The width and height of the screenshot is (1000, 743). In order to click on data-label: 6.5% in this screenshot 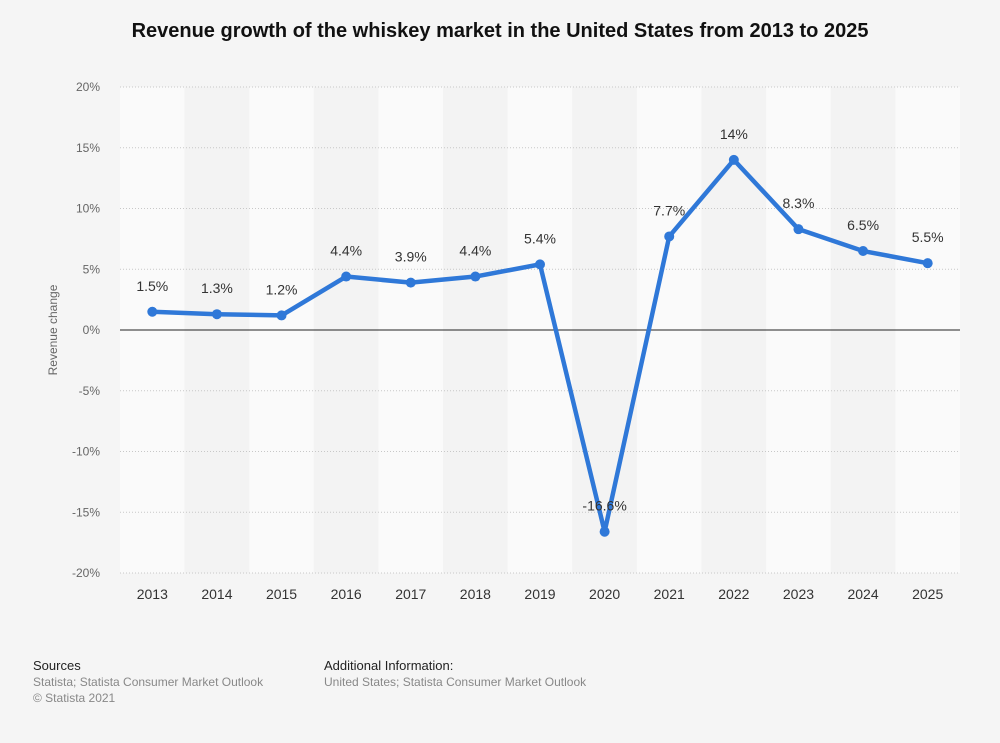, I will do `click(863, 225)`.